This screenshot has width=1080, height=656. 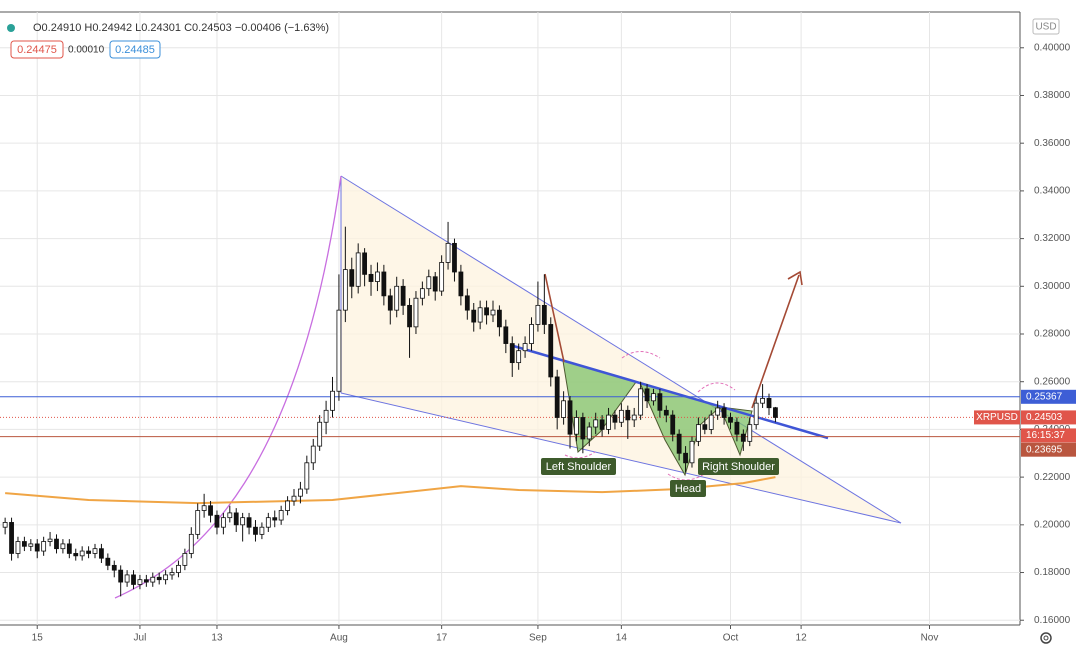 I want to click on x-tick-label: 15, so click(x=38, y=638).